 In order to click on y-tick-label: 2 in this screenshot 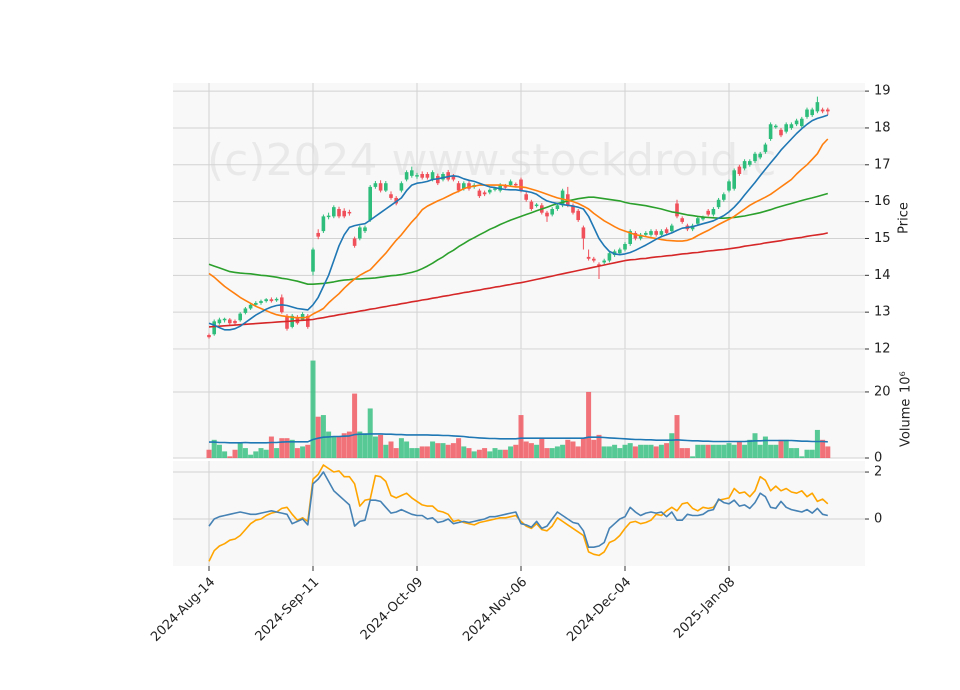, I will do `click(878, 472)`.